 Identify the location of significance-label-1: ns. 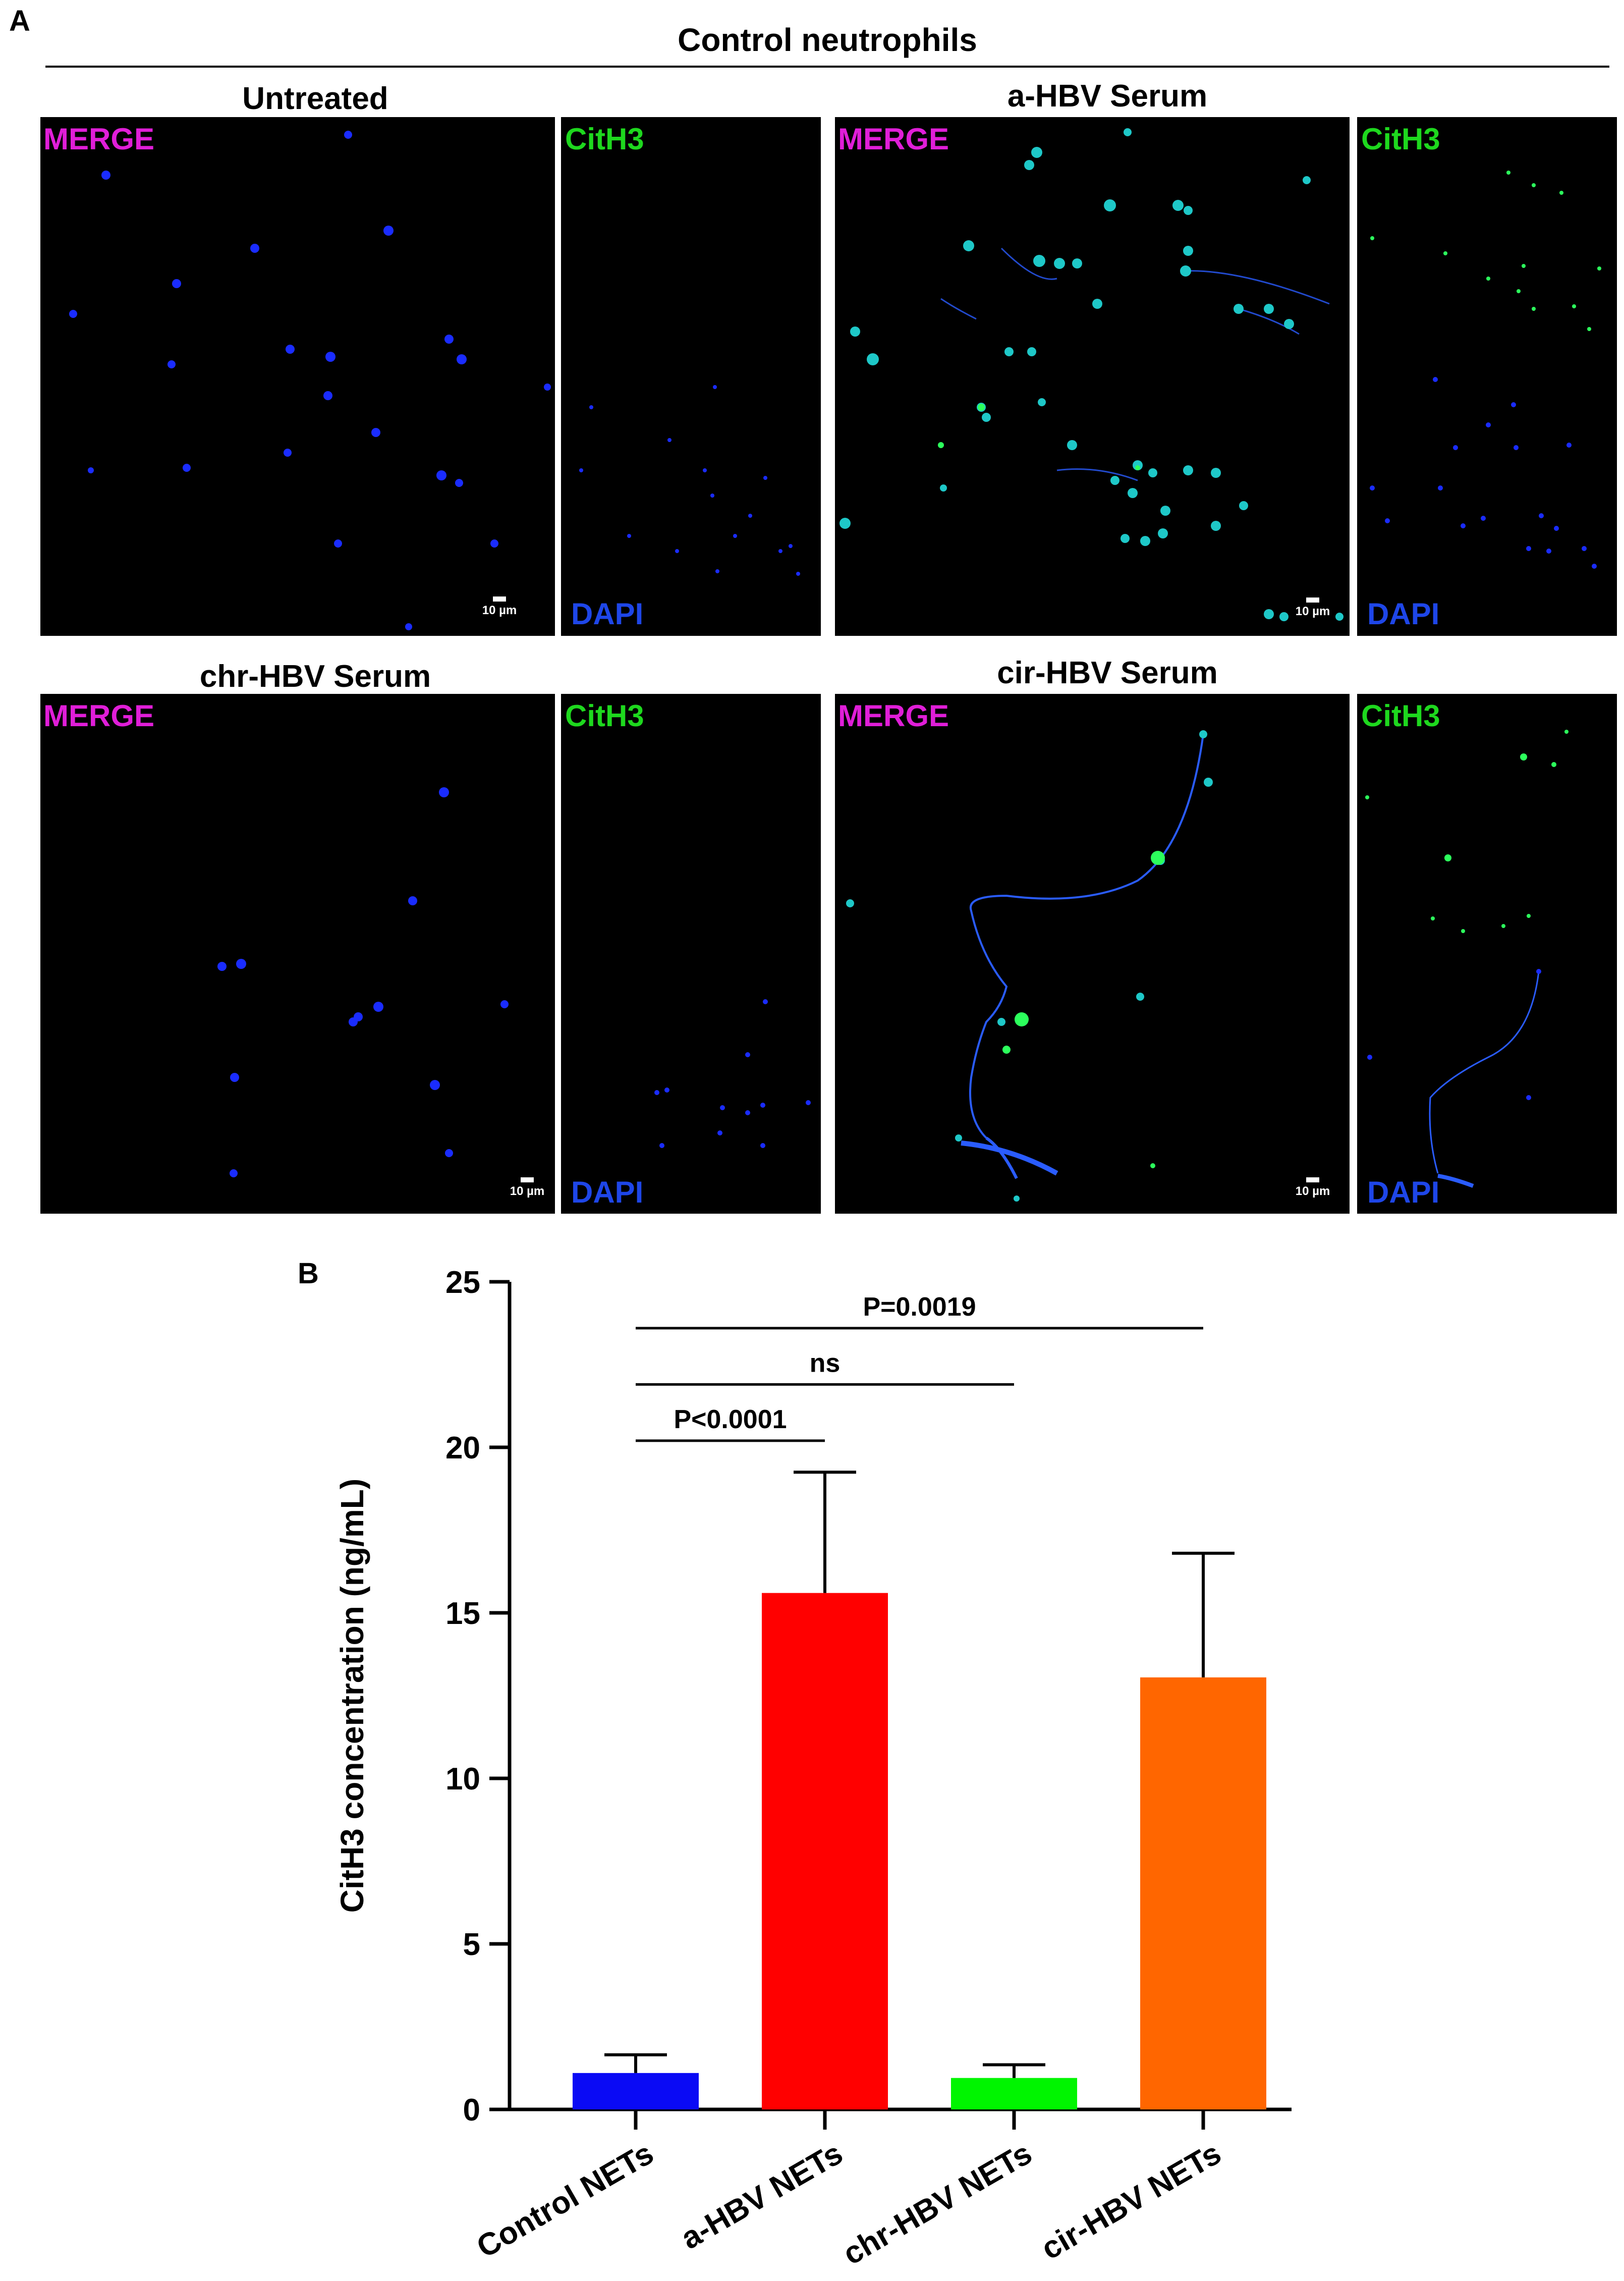
(825, 1363).